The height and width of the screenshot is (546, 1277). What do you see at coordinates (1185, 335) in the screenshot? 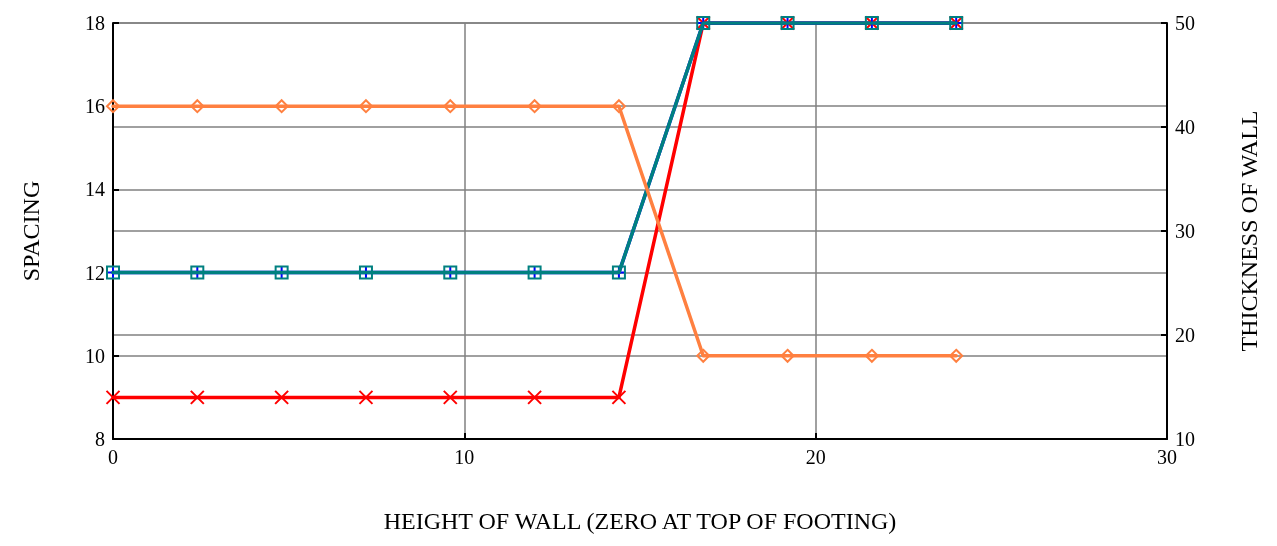
I see `y2-tick-label: 20` at bounding box center [1185, 335].